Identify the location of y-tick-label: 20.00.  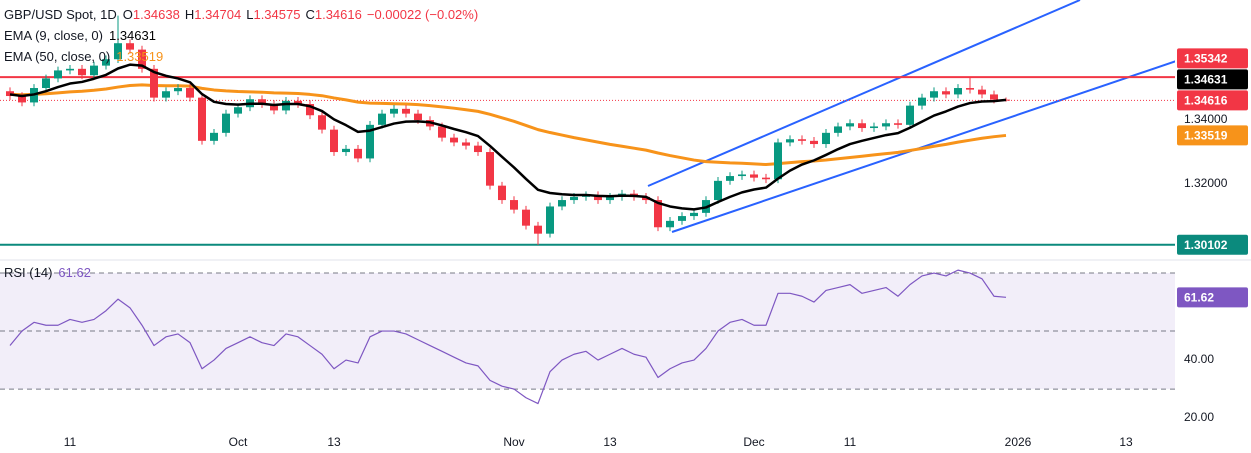
(1199, 417).